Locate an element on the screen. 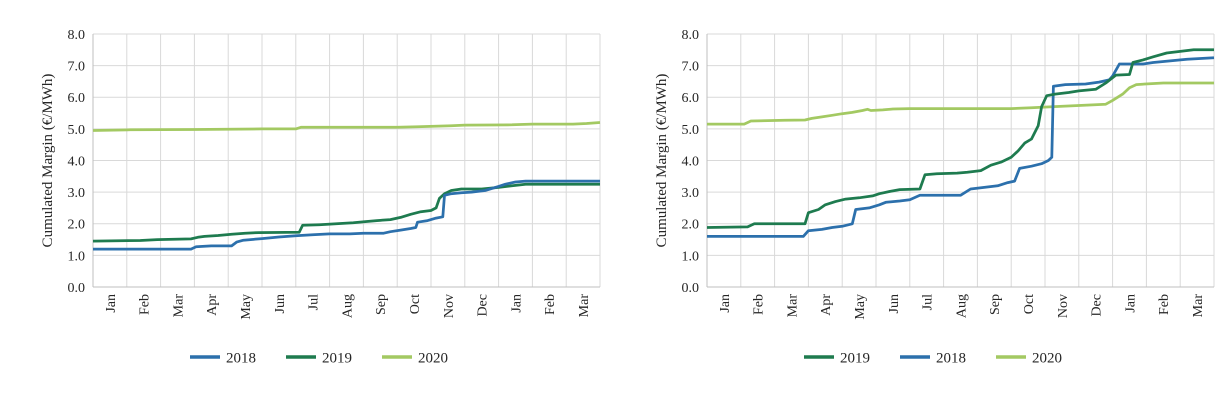 This screenshot has width=1228, height=406. series-line-2019 is located at coordinates (346, 212).